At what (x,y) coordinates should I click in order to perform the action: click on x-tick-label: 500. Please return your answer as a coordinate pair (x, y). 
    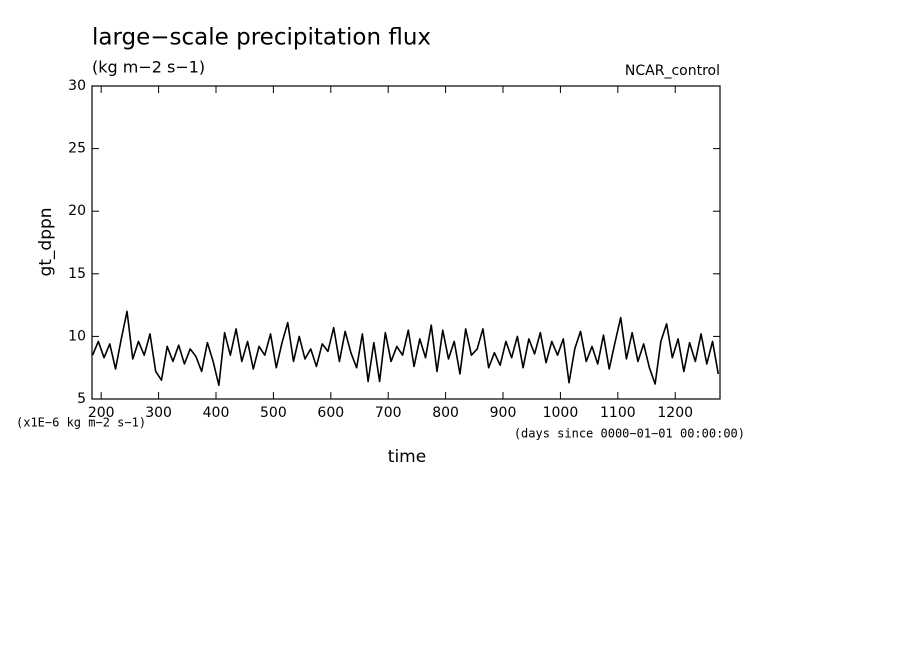
    Looking at the image, I should click on (273, 413).